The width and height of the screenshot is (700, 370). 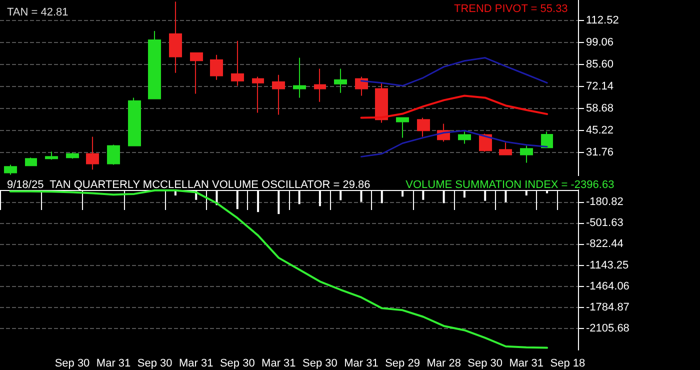 I want to click on text: TAN = 42.81, so click(x=37, y=12).